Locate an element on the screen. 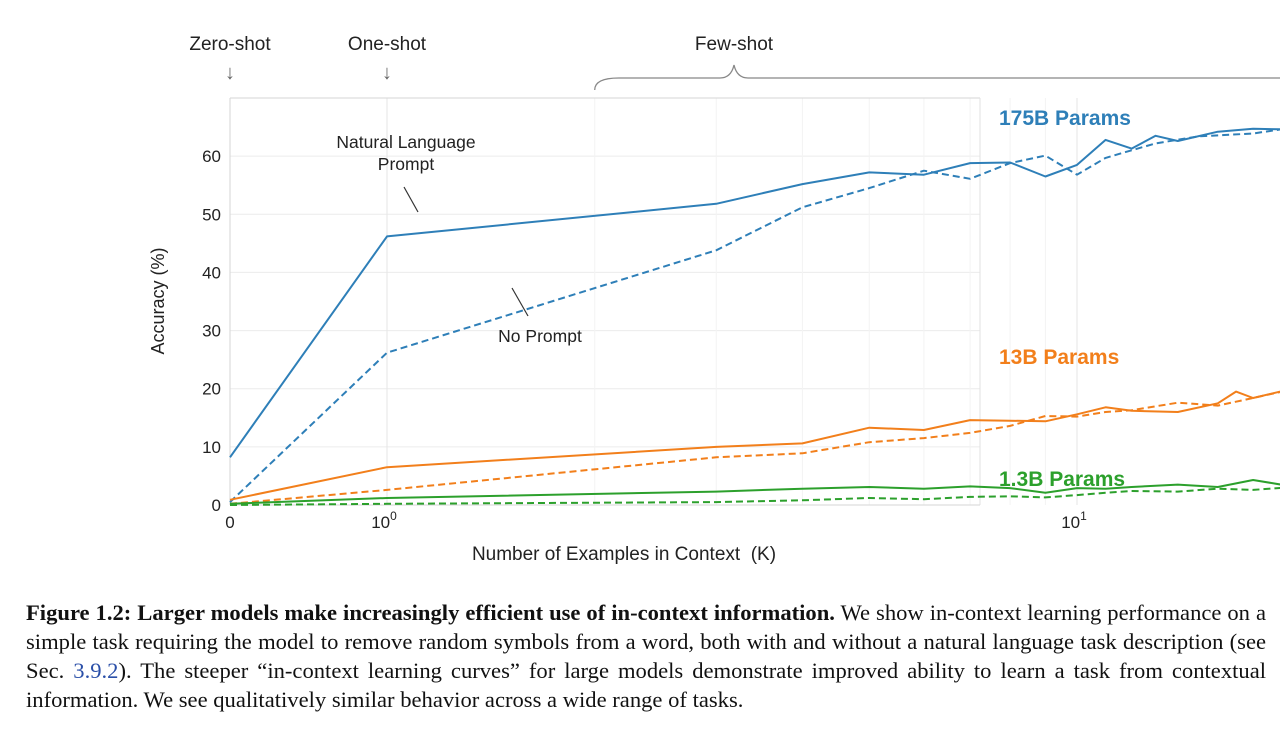 The width and height of the screenshot is (1280, 753). y-tick-label: 30 is located at coordinates (211, 331).